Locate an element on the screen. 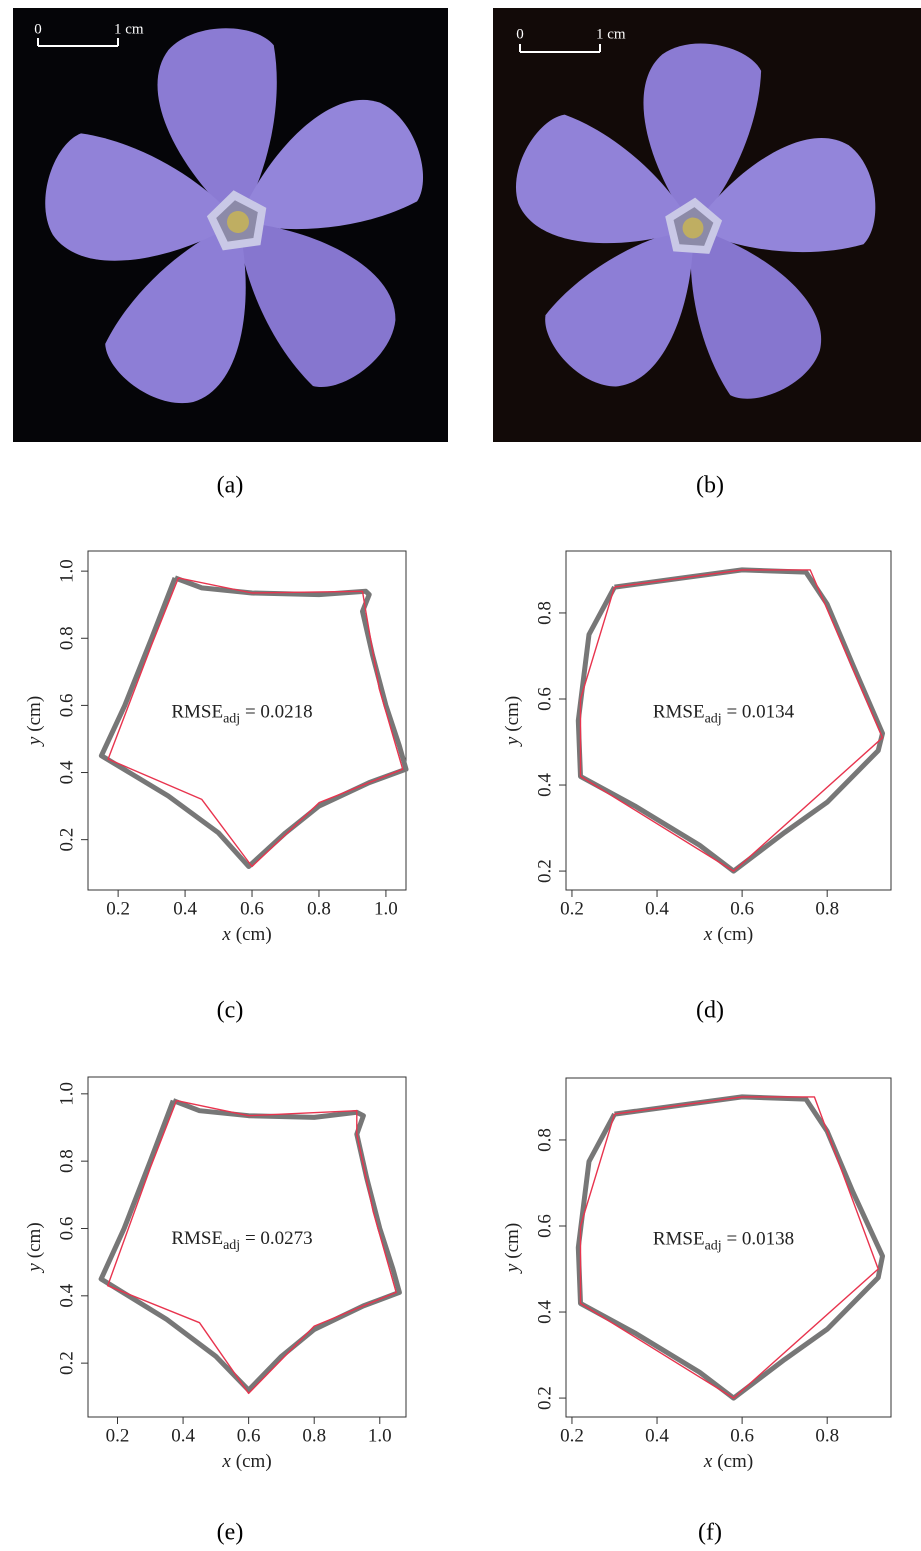 The height and width of the screenshot is (1551, 921). annotation-rest: = 0.0218 is located at coordinates (276, 712).